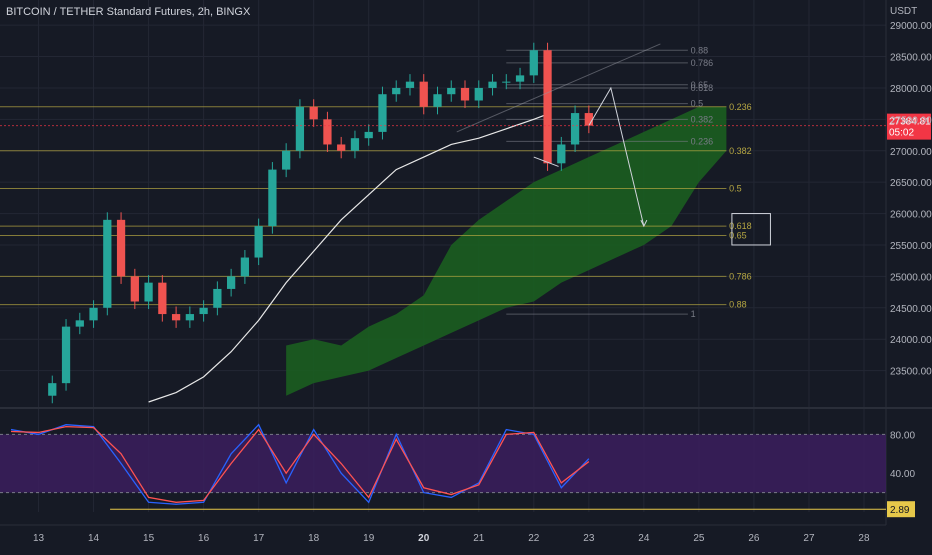 The image size is (932, 555). Describe the element at coordinates (702, 141) in the screenshot. I see `fib-label-small: 0.236` at that location.